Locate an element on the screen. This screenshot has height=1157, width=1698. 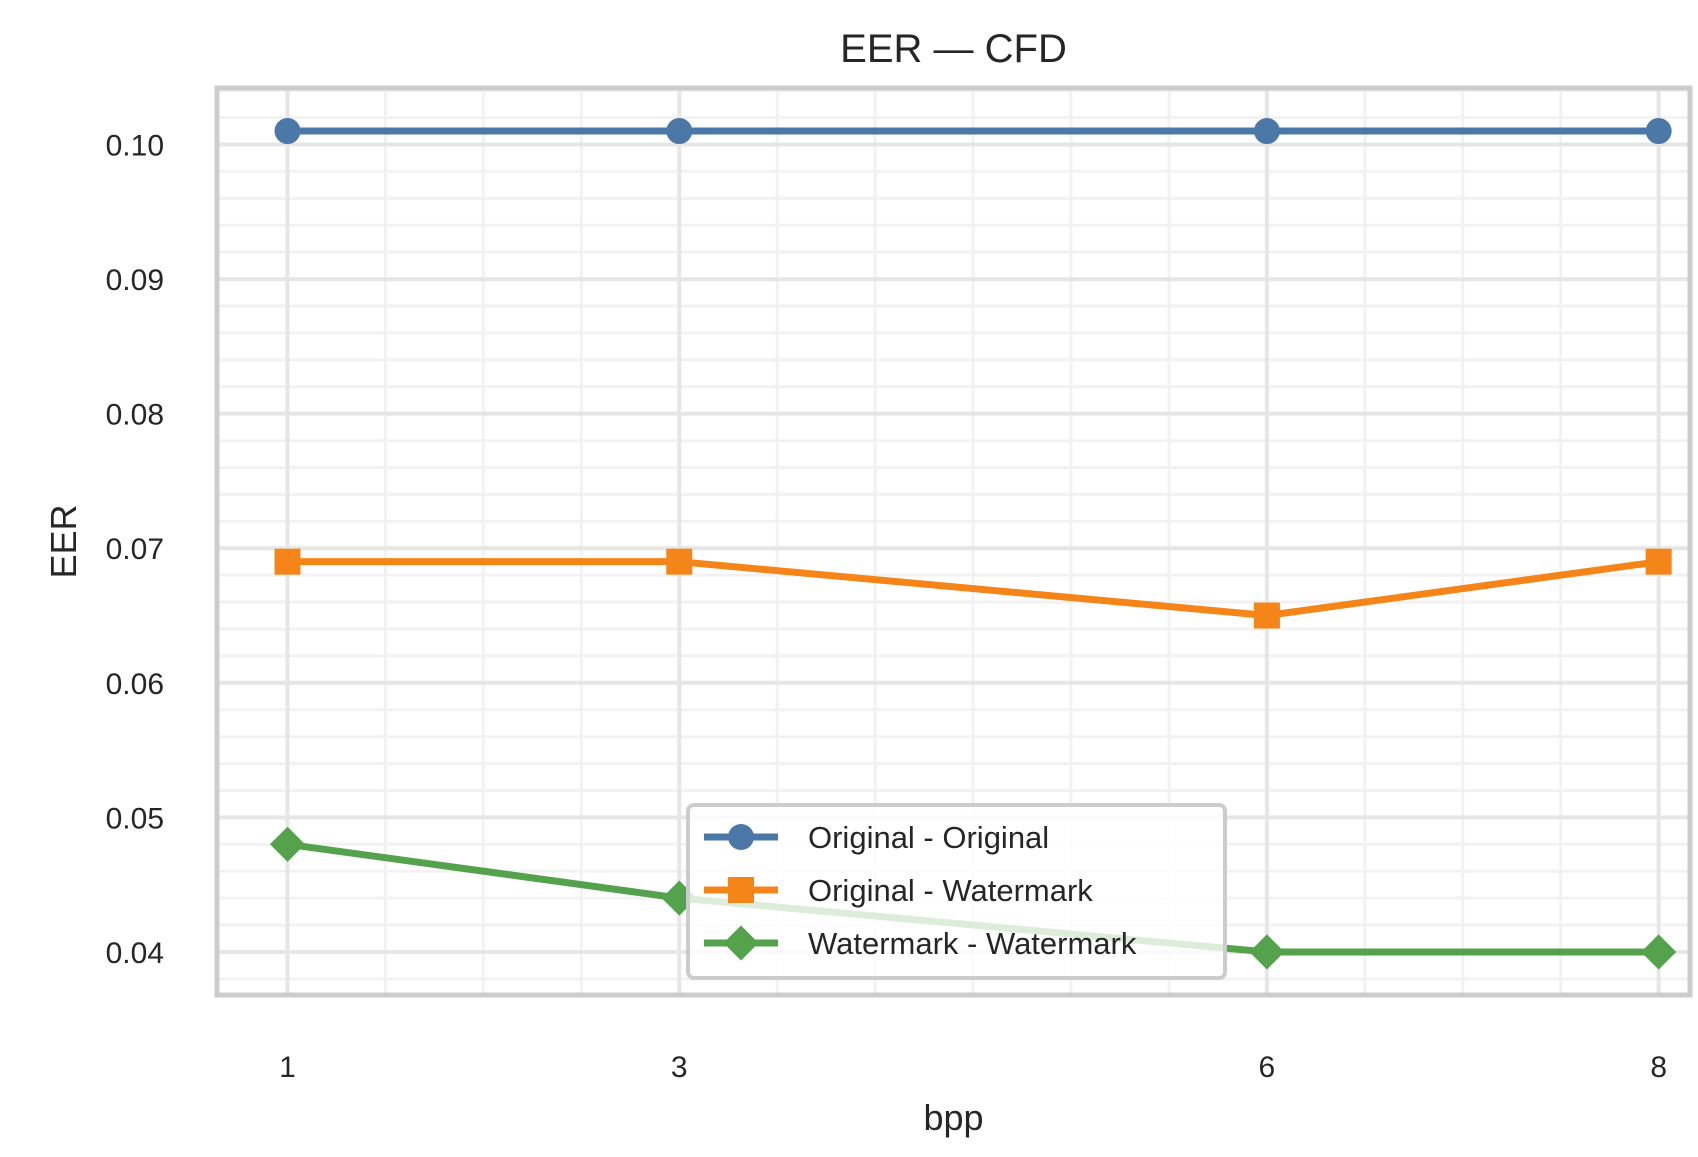
y-tick-labels: 0.04 0.05 0.06 0.07 0.08 0.09 0.10 is located at coordinates (135, 550).